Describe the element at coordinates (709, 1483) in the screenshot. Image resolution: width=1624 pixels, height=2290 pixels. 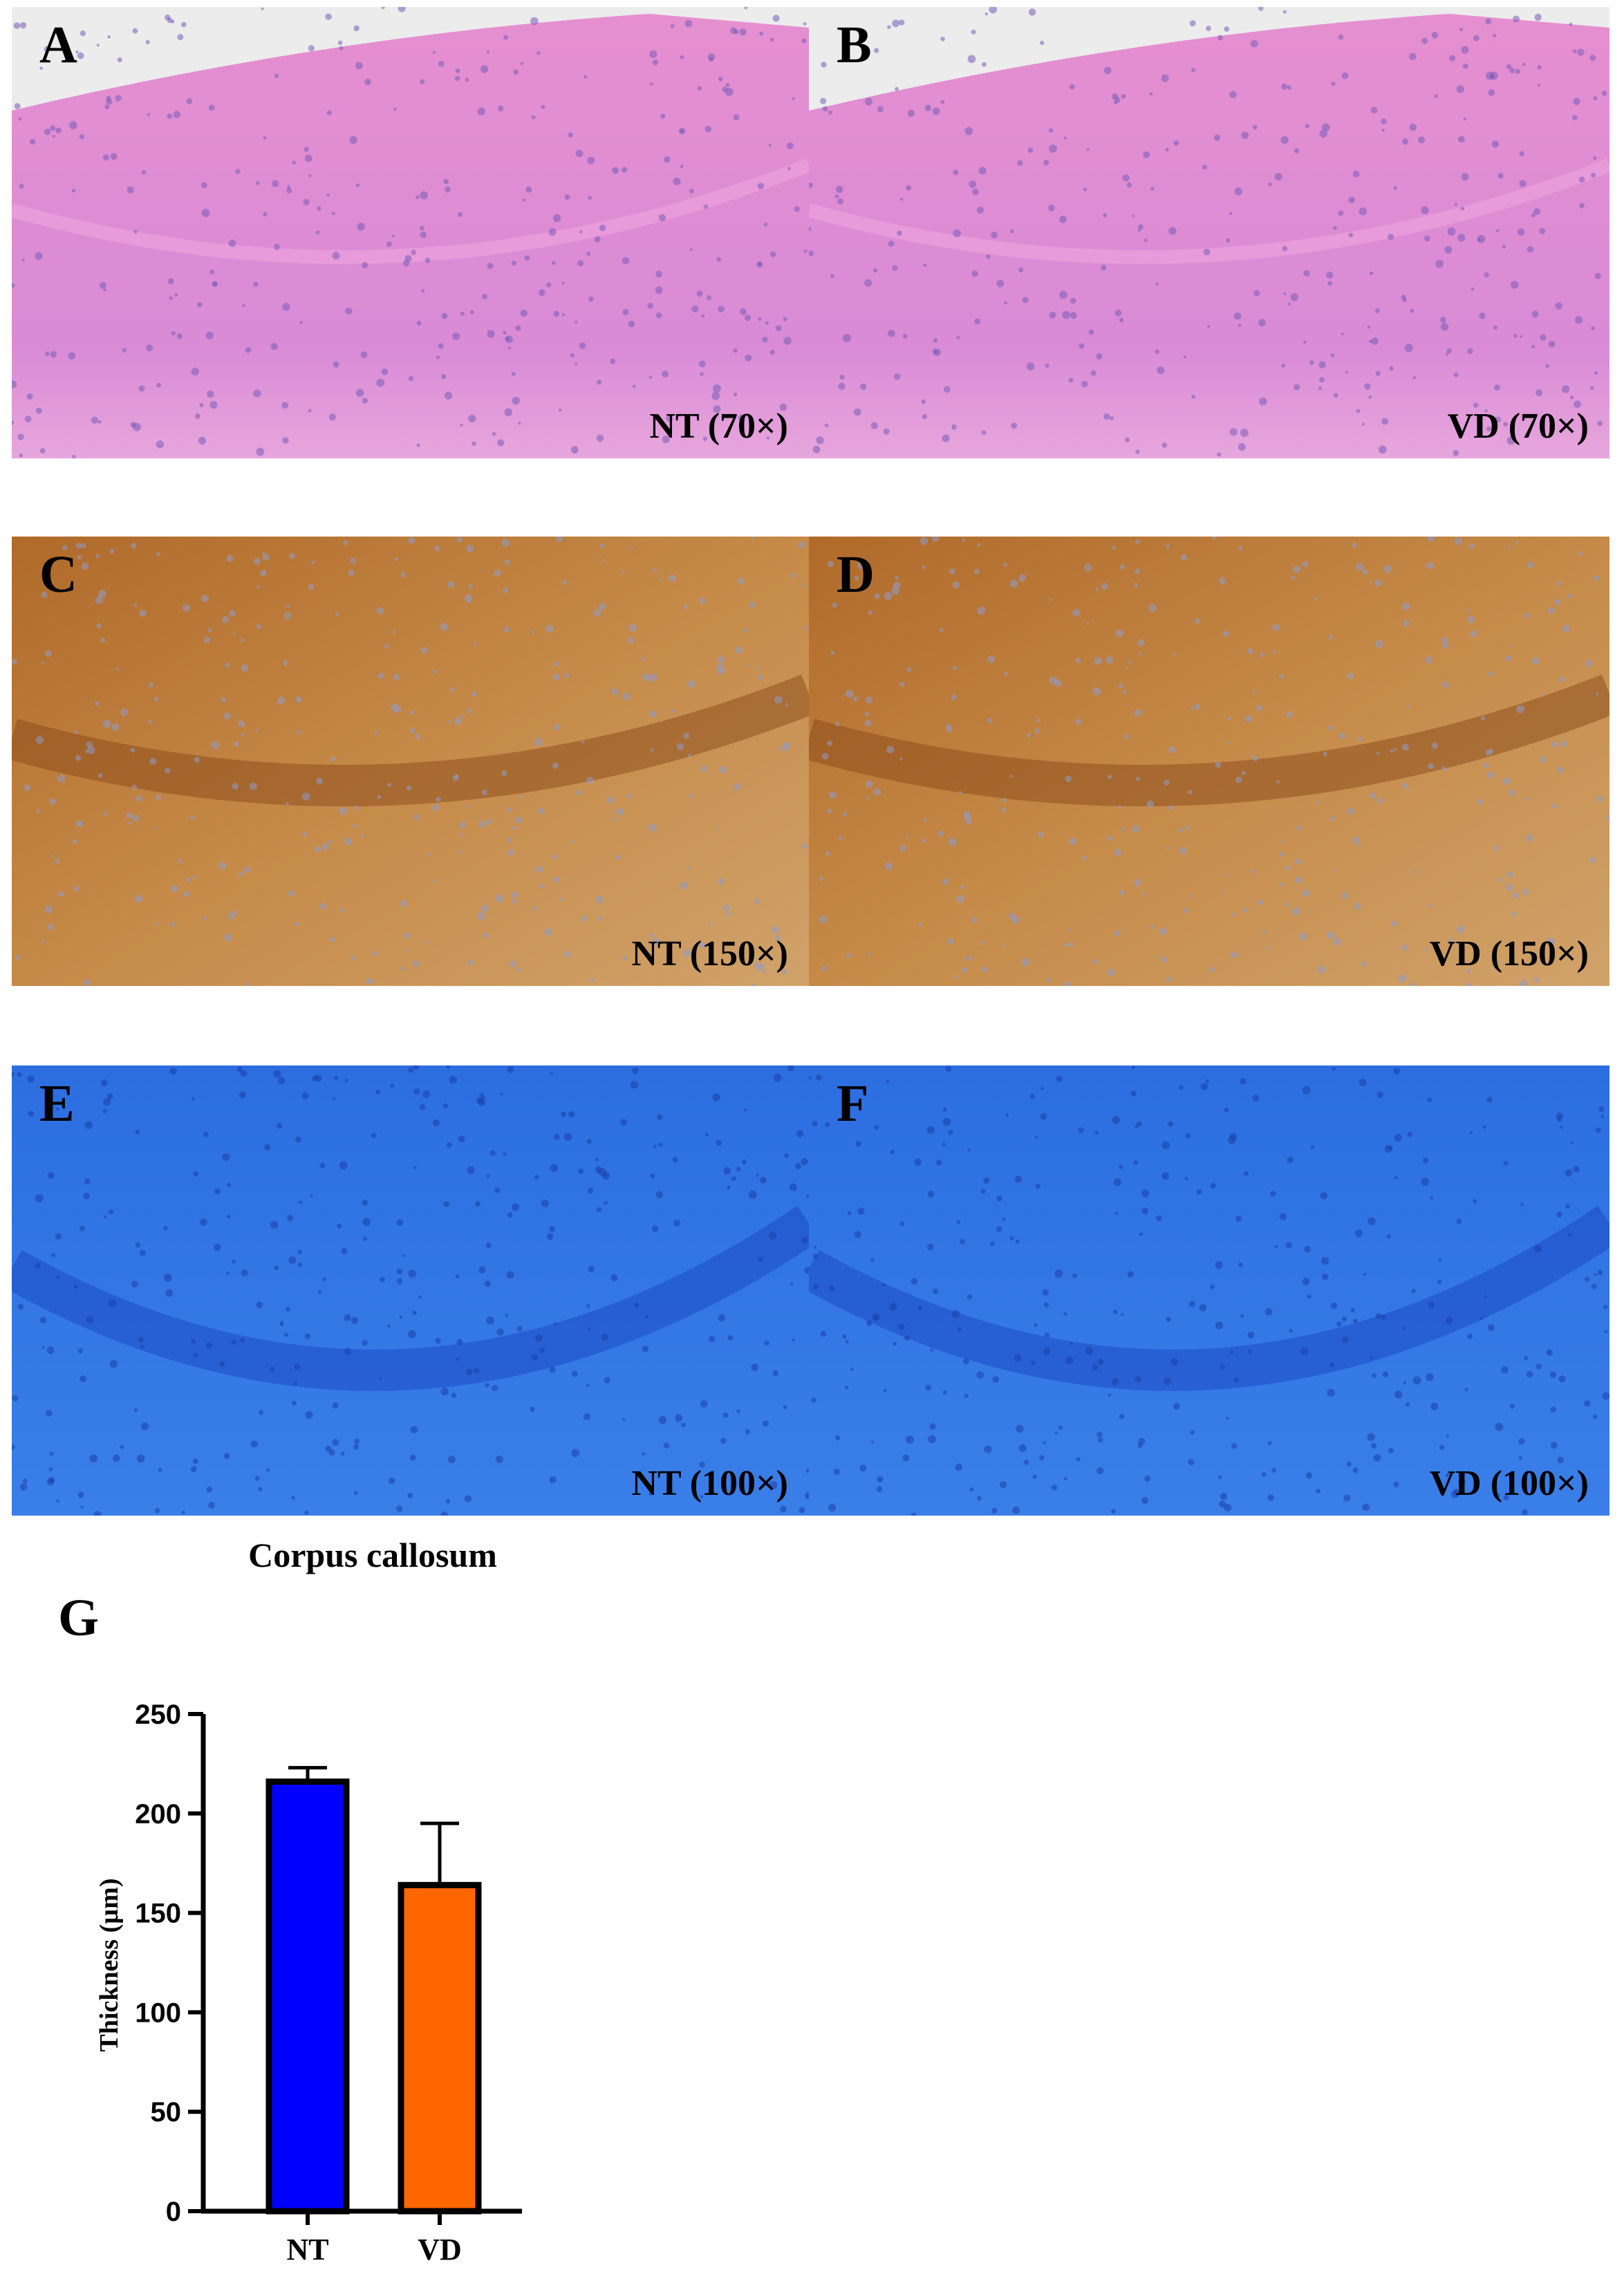
I see `panel-caption: NT (100×)` at that location.